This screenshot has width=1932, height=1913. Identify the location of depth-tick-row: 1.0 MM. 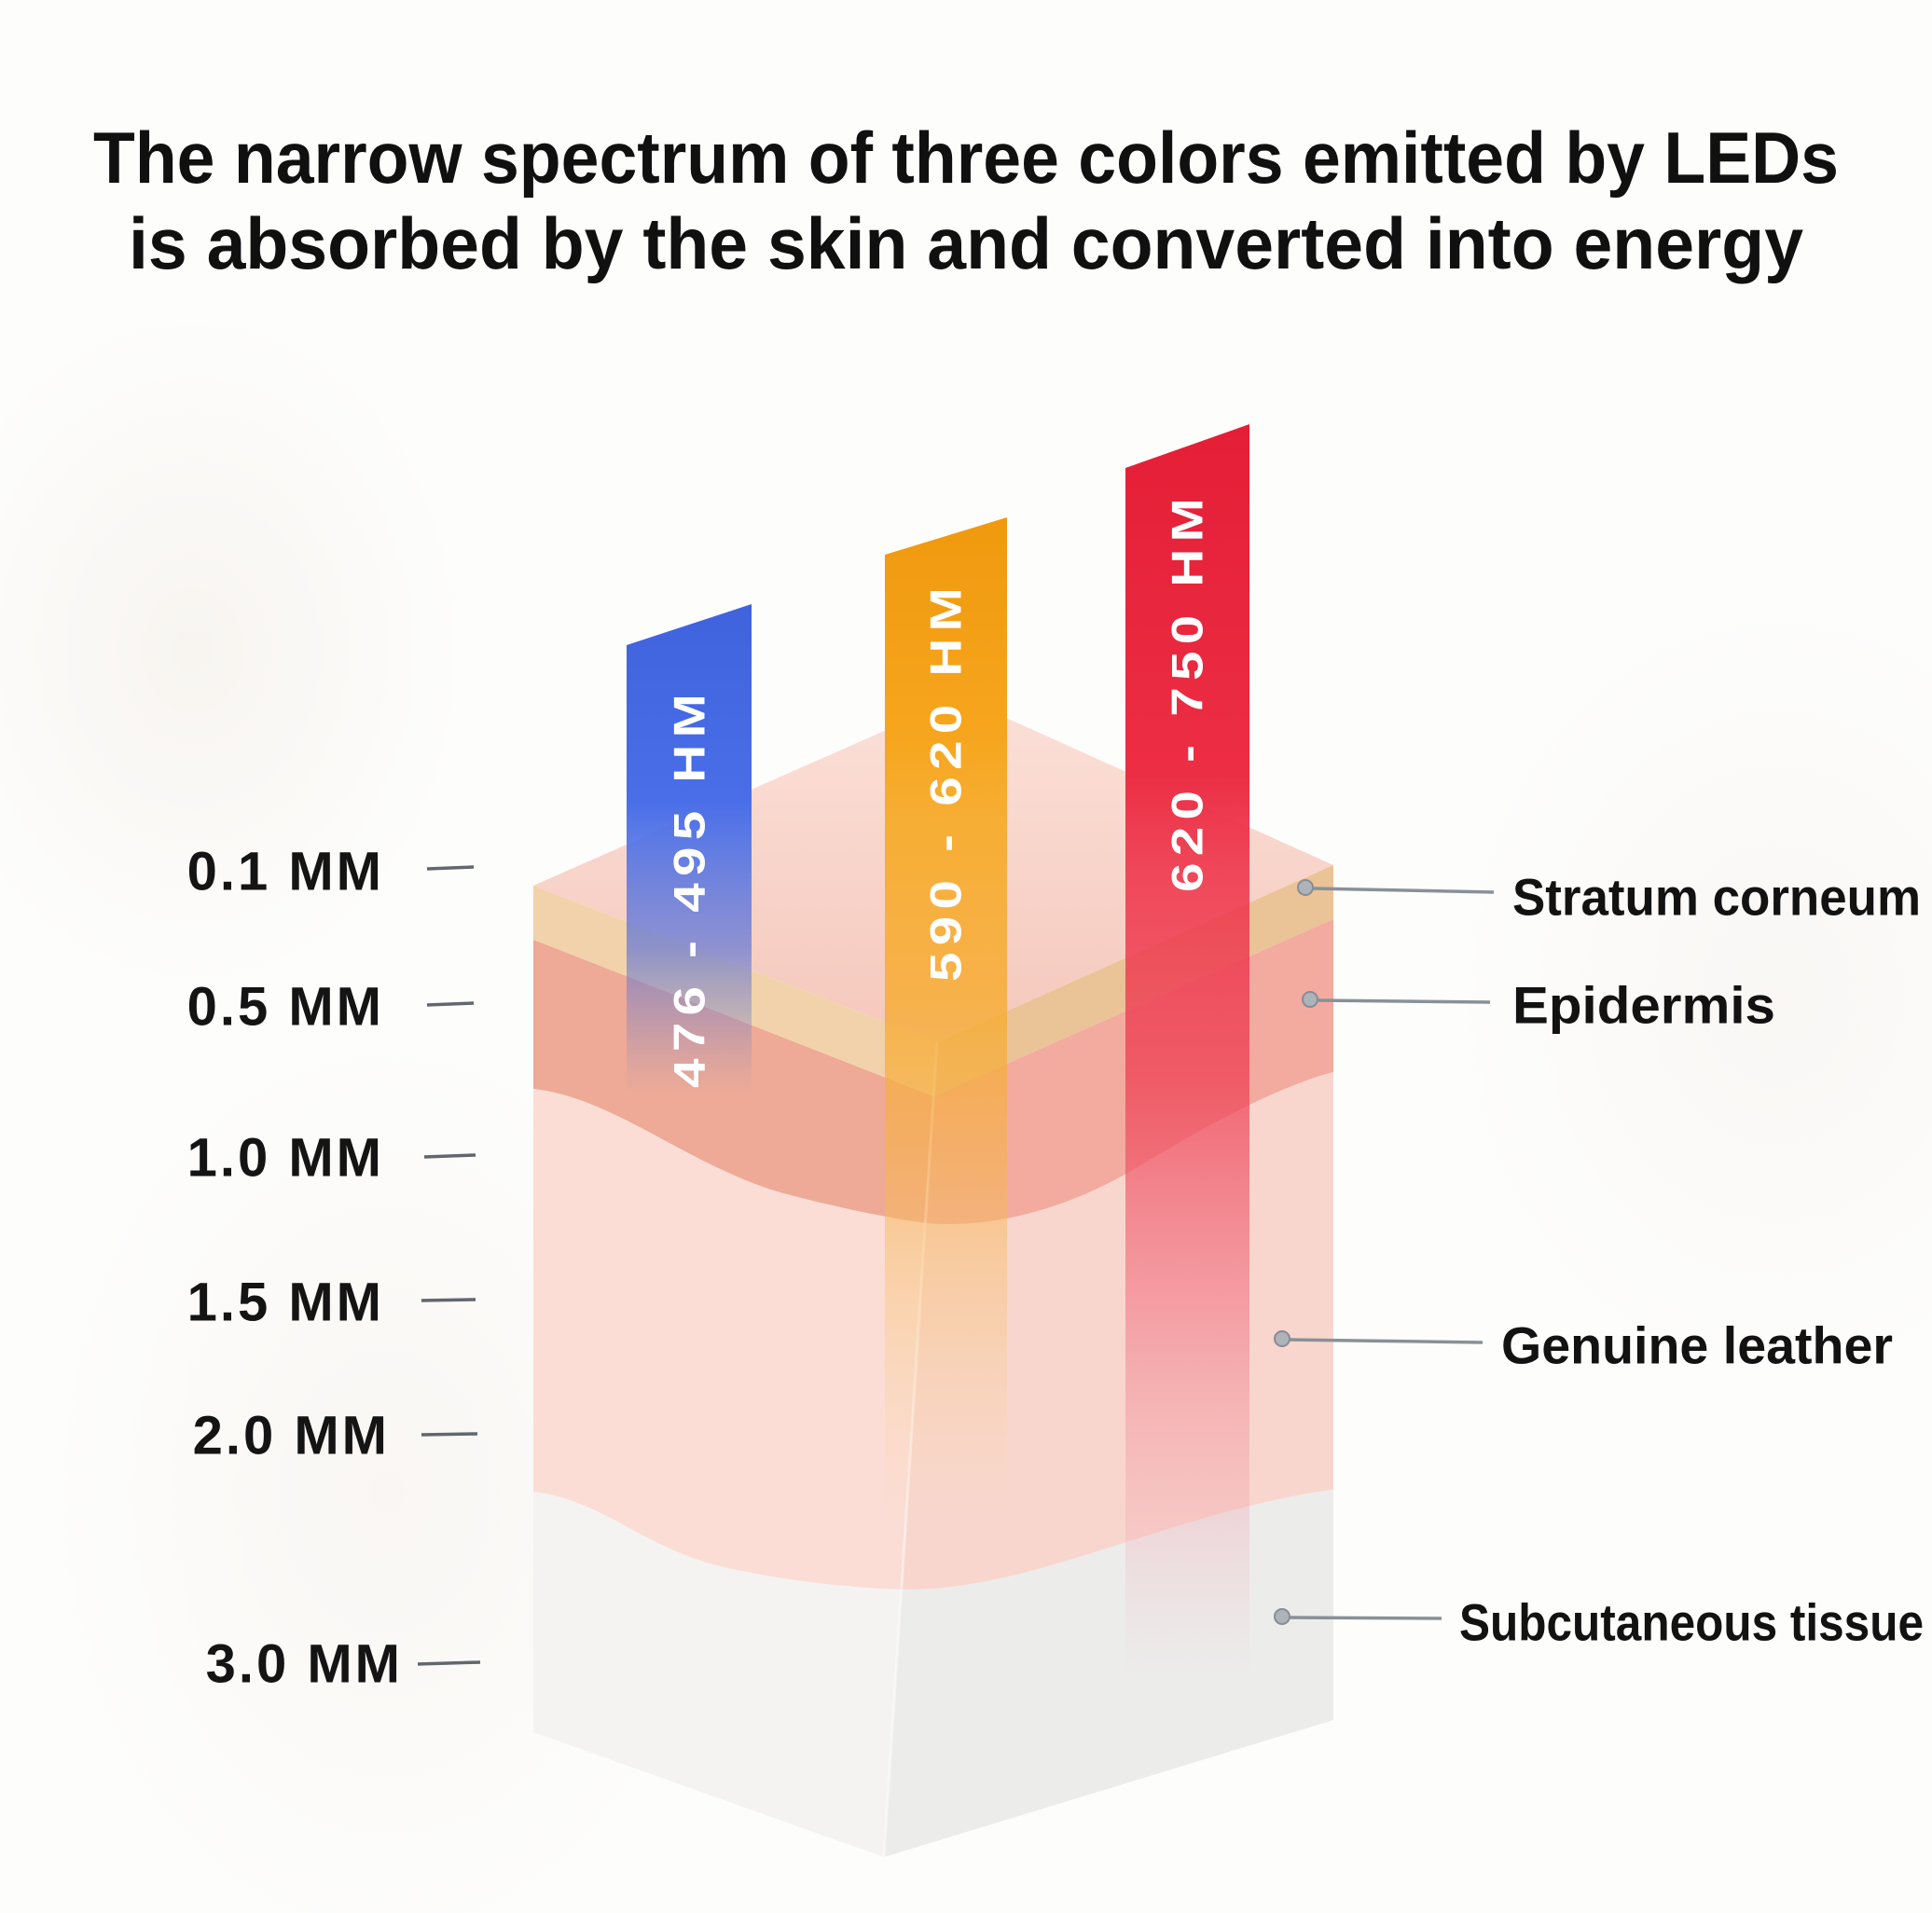
(332, 1158).